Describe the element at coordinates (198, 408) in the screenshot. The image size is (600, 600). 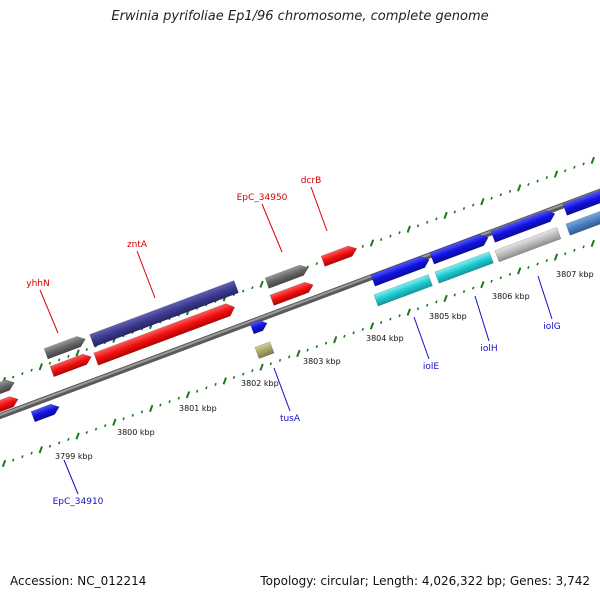
I see `scale-label: 3801 kbp` at that location.